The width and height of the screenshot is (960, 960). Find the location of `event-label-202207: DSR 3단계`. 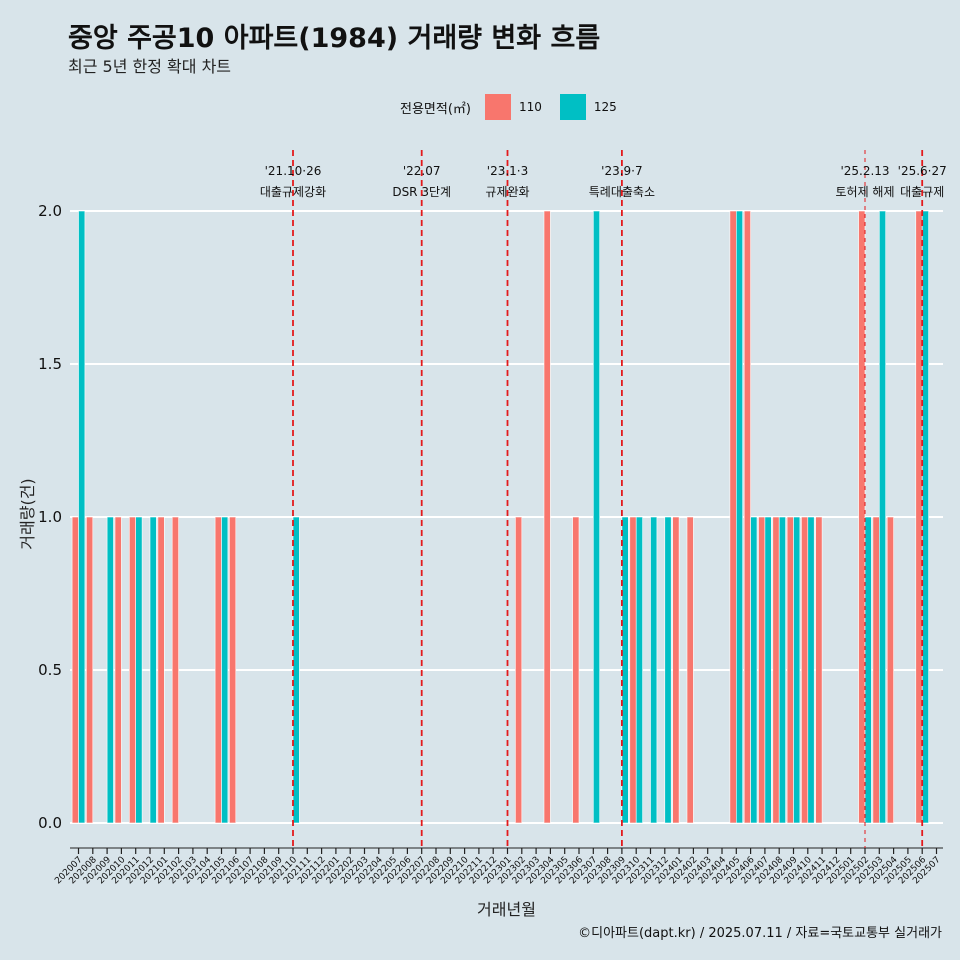

event-label-202207: DSR 3단계 is located at coordinates (421, 192).